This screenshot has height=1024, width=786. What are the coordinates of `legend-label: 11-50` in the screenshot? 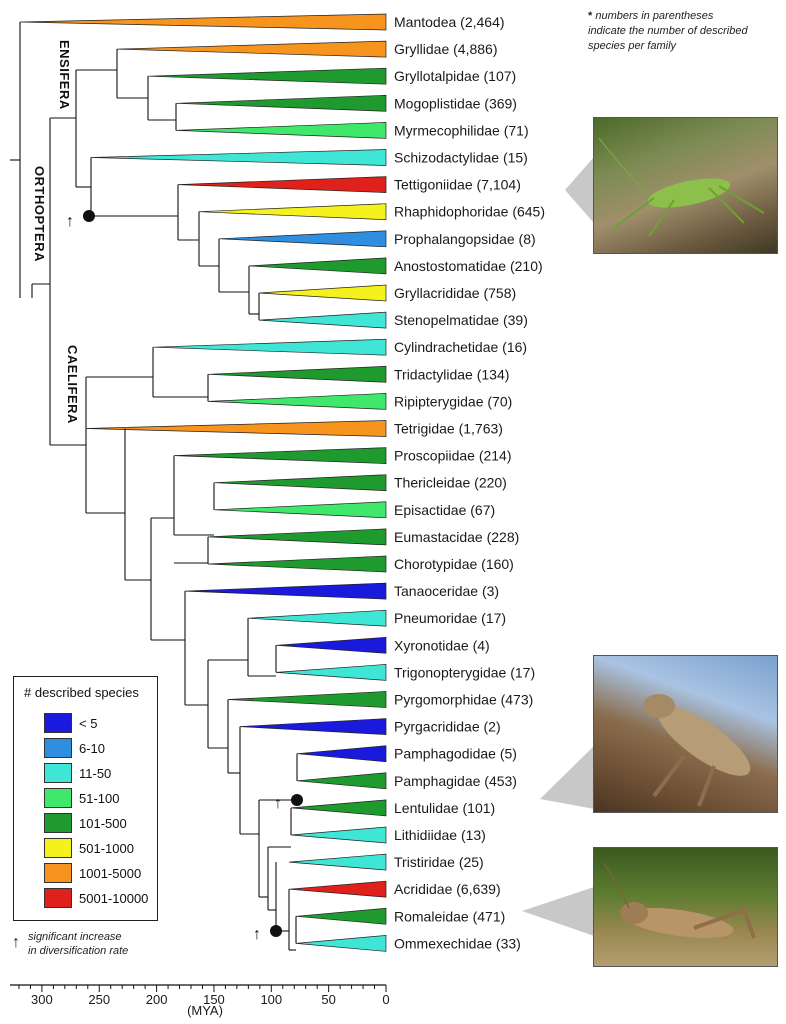 It's located at (95, 773).